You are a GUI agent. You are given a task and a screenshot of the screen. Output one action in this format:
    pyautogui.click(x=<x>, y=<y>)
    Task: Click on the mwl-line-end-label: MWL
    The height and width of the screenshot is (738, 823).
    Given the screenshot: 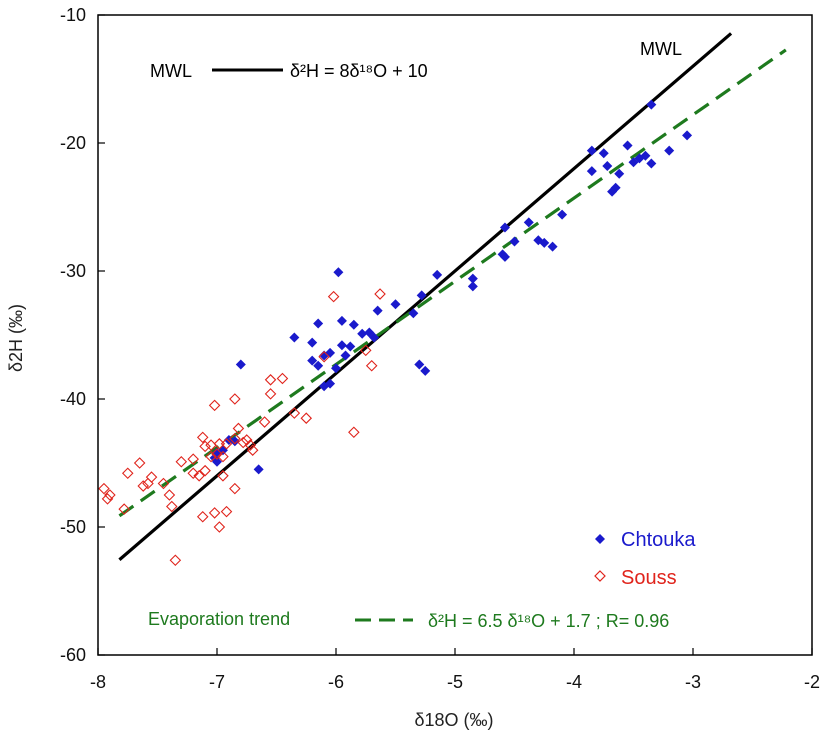 What is the action you would take?
    pyautogui.click(x=661, y=49)
    